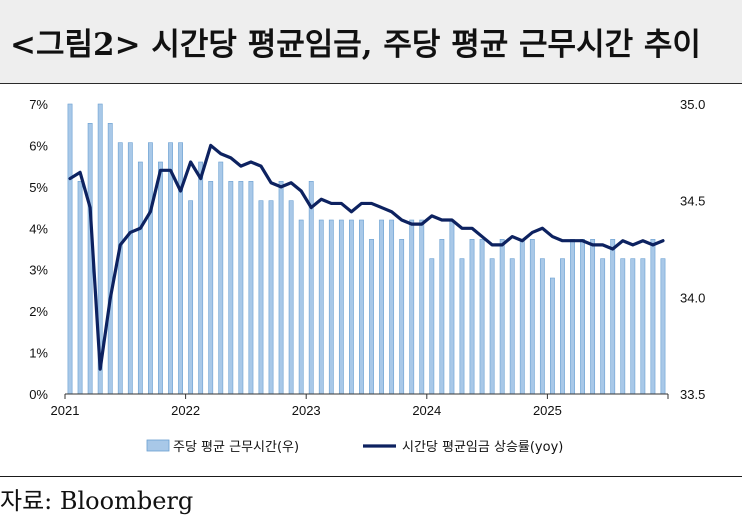  What do you see at coordinates (97, 501) in the screenshot?
I see `source-note: 자료: Bloomberg` at bounding box center [97, 501].